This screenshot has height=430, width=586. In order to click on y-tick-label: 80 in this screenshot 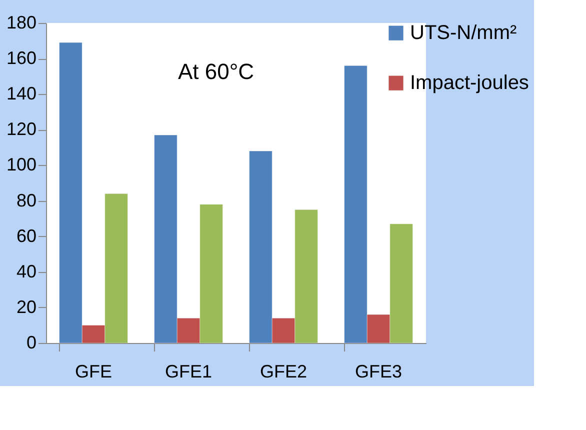, I will do `click(26, 200)`.